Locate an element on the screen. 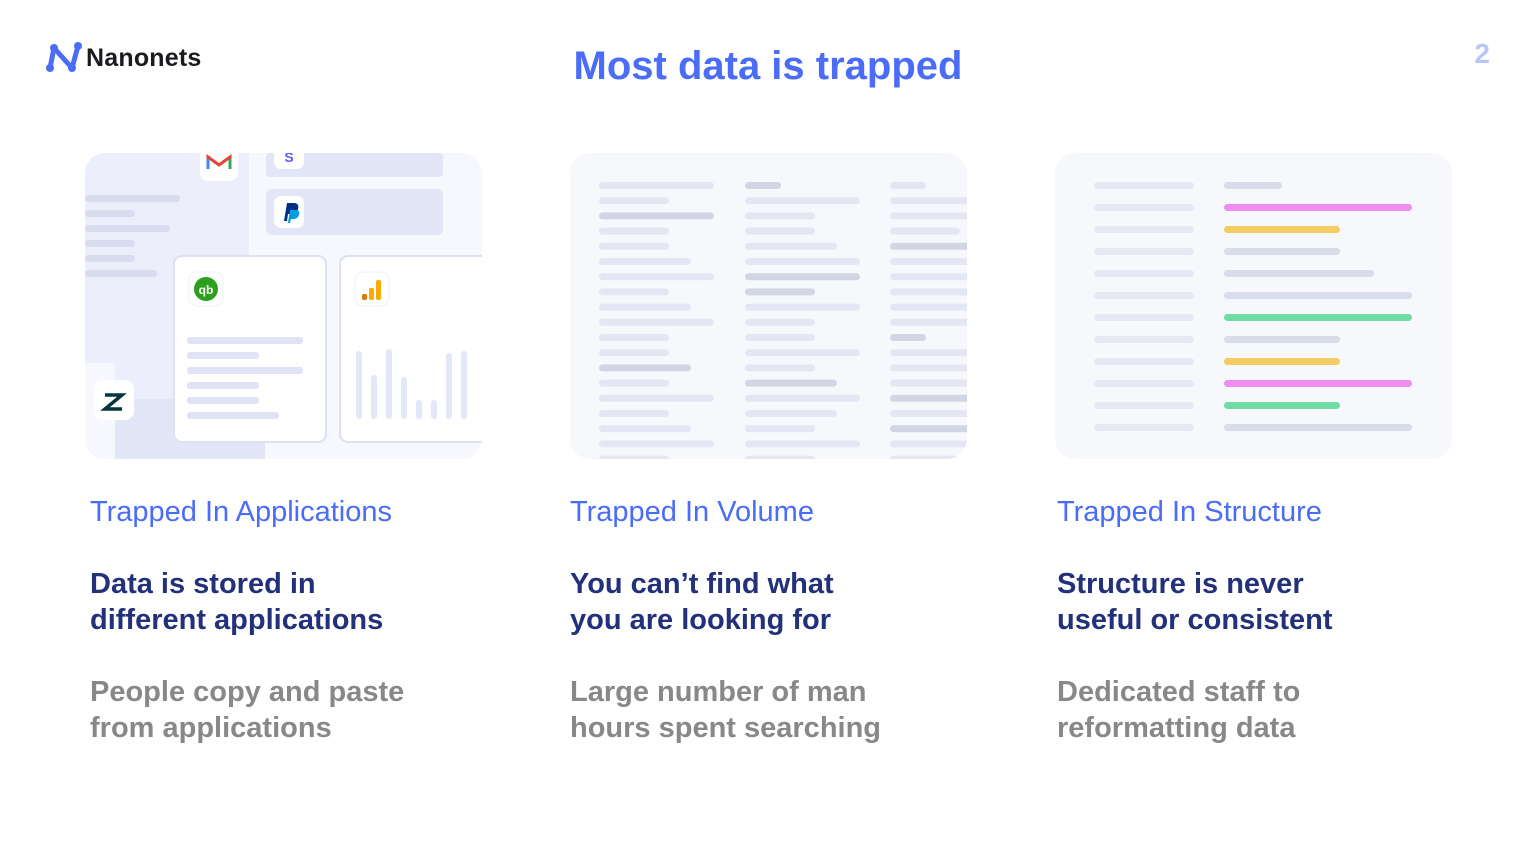 The image size is (1536, 864). quickbooks-icon: qb is located at coordinates (206, 289).